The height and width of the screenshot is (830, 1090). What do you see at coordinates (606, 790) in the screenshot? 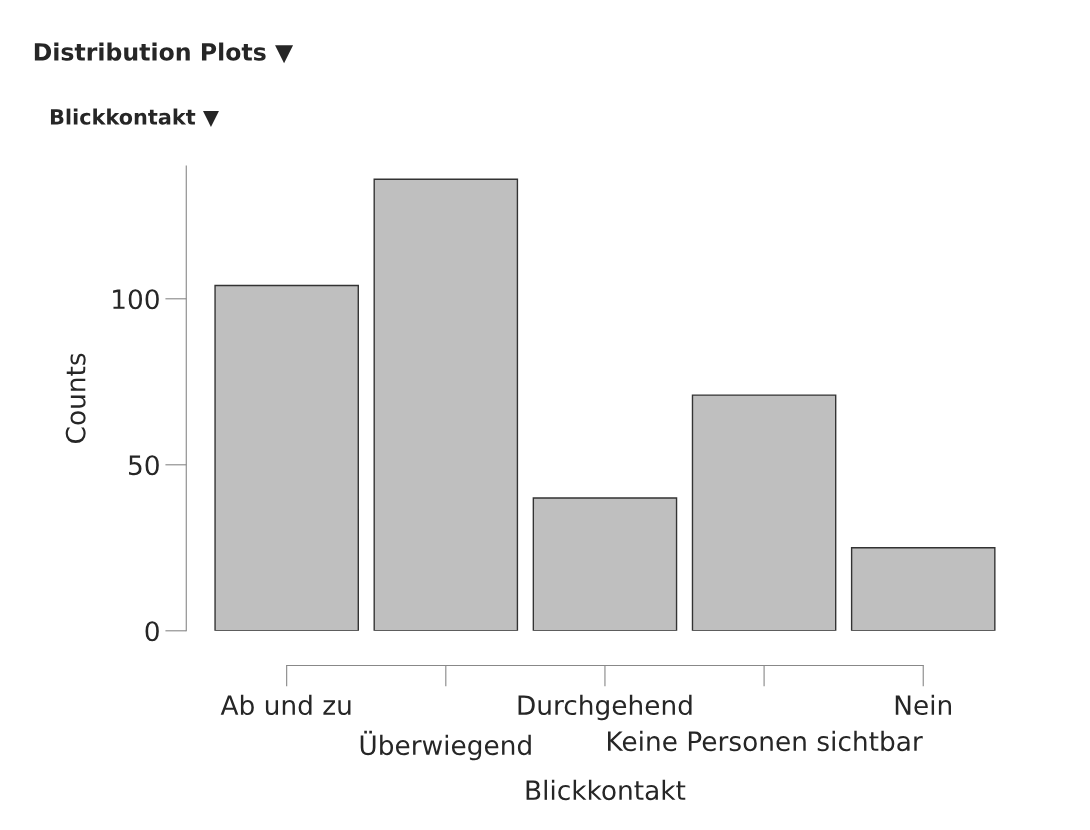
I see `x-axis-title: Blickkontakt` at bounding box center [606, 790].